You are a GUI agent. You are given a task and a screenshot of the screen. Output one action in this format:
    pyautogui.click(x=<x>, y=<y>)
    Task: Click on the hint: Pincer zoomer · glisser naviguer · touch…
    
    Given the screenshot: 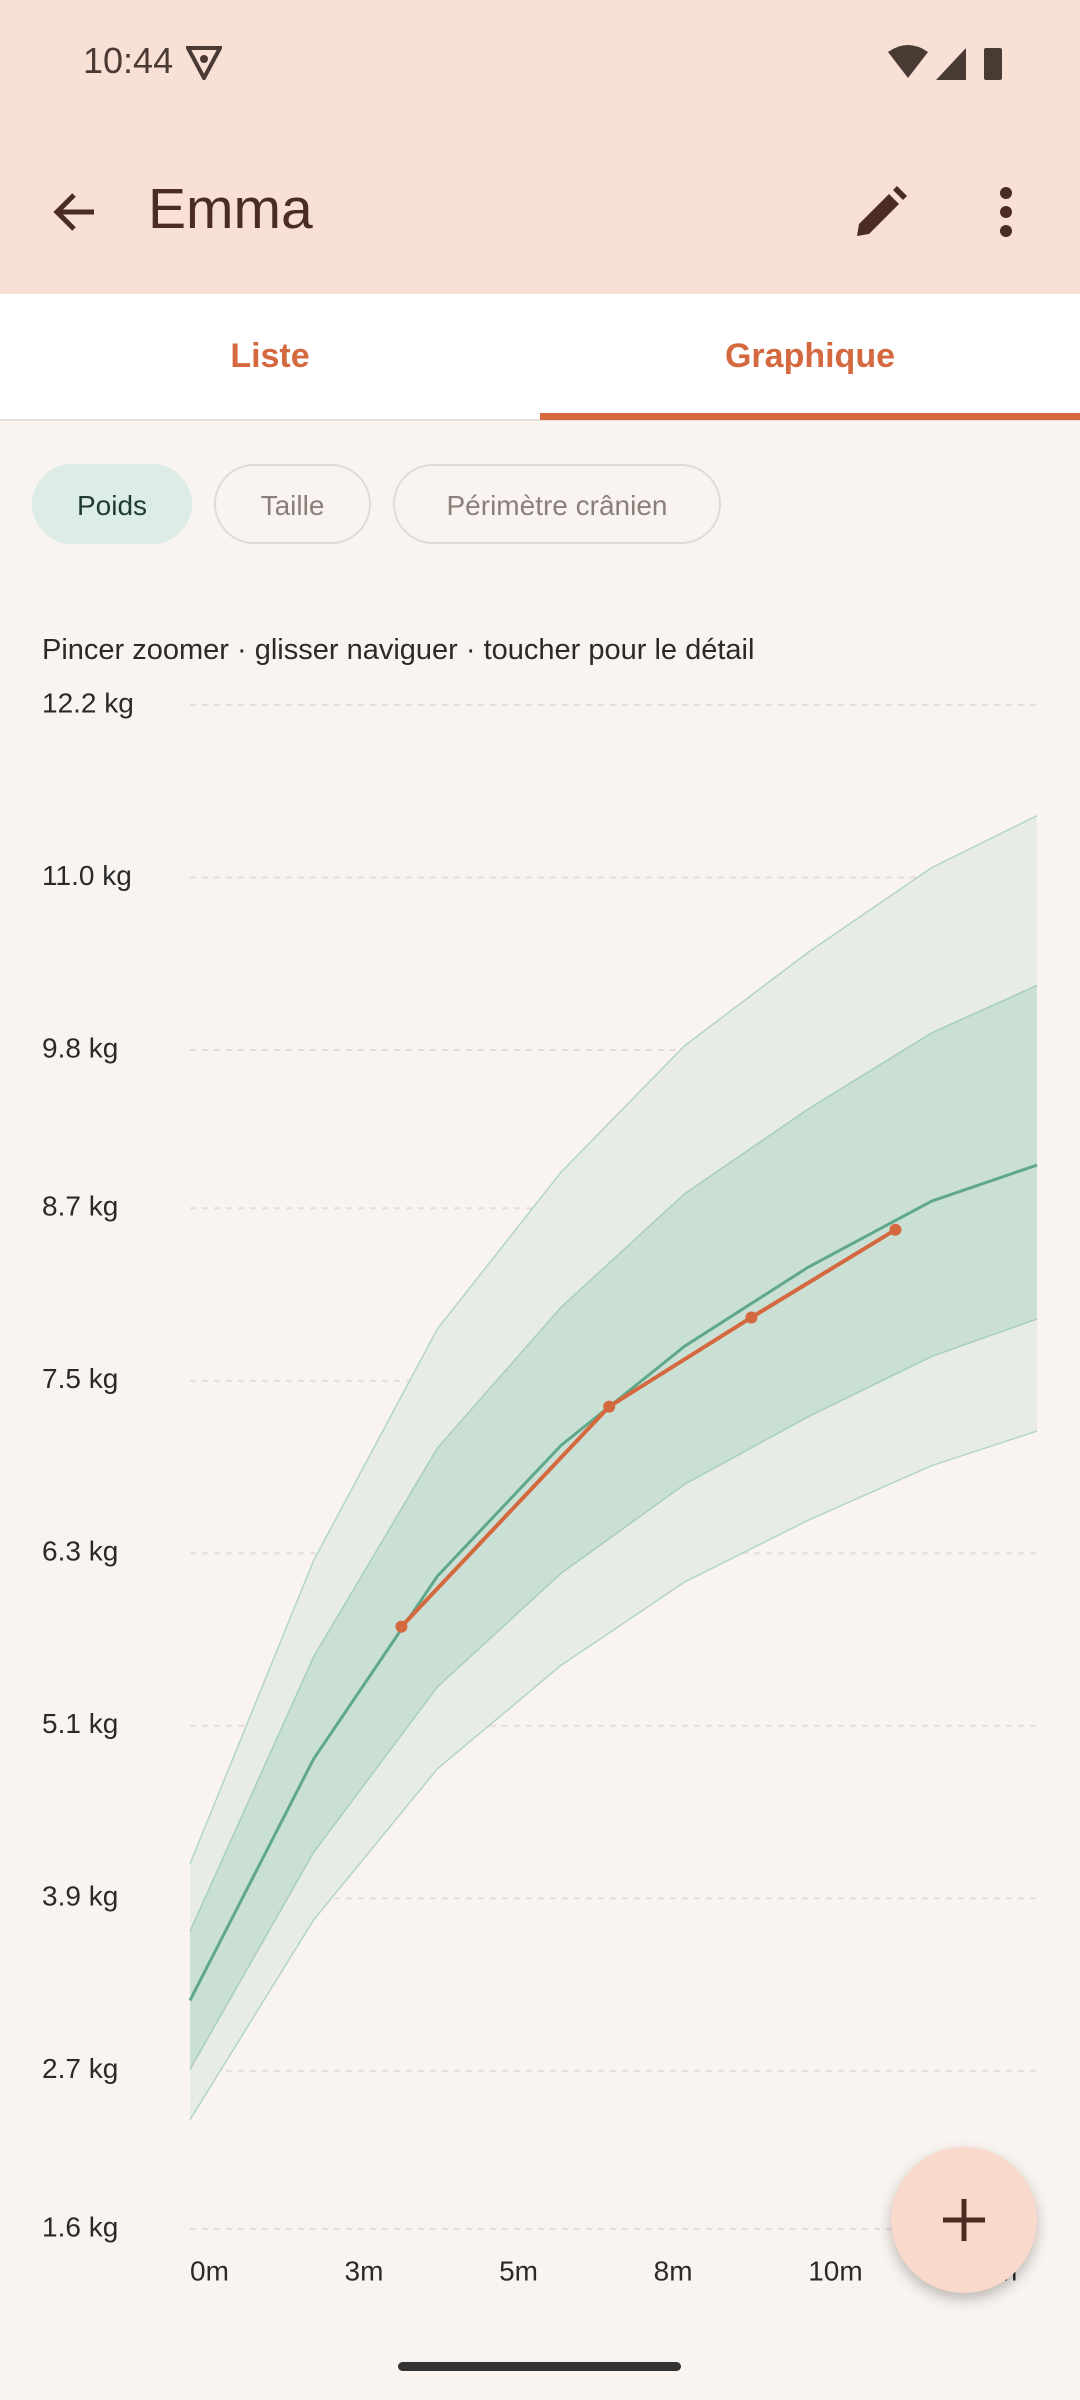 What is the action you would take?
    pyautogui.click(x=398, y=650)
    